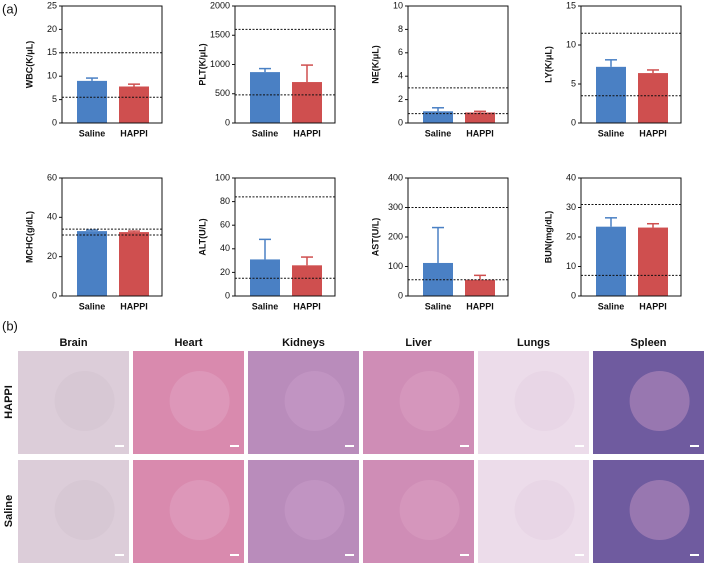 The image size is (709, 575). Describe the element at coordinates (220, 5) in the screenshot. I see `y-tick-label: 2000` at that location.